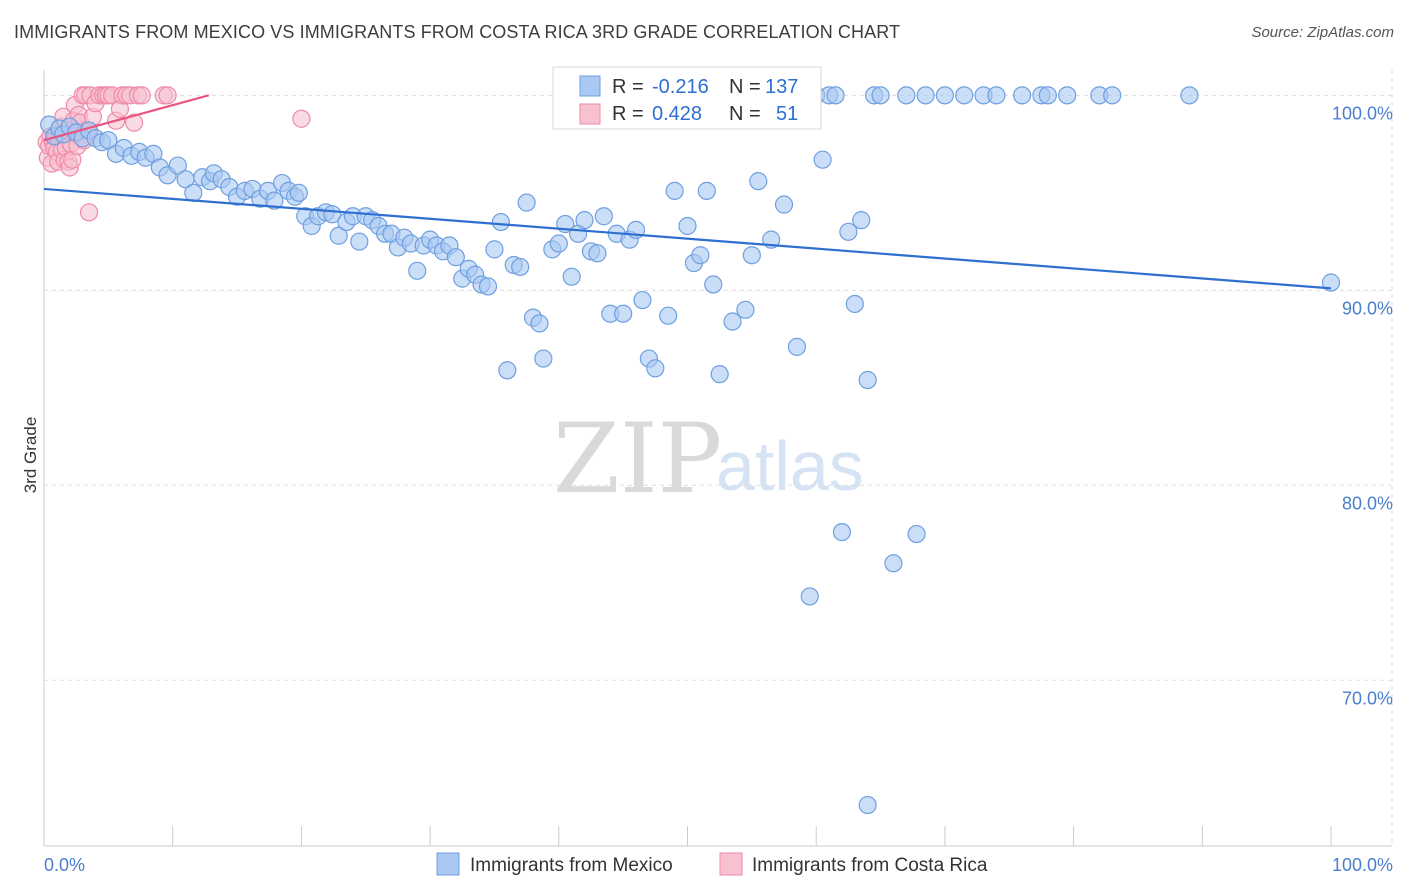 The width and height of the screenshot is (1406, 892). Describe the element at coordinates (787, 114) in the screenshot. I see `legend-n-value-costa-rica: 51` at that location.